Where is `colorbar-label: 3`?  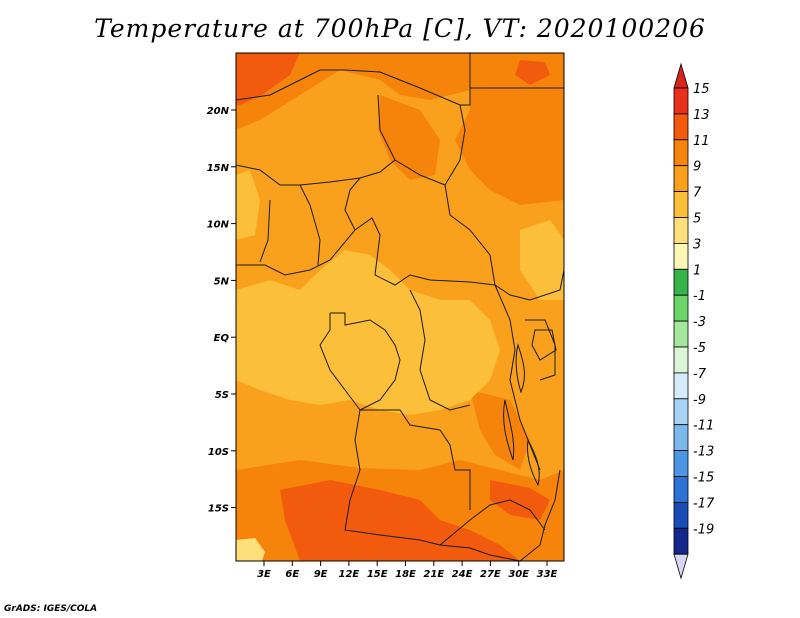
colorbar-label: 3 is located at coordinates (697, 244).